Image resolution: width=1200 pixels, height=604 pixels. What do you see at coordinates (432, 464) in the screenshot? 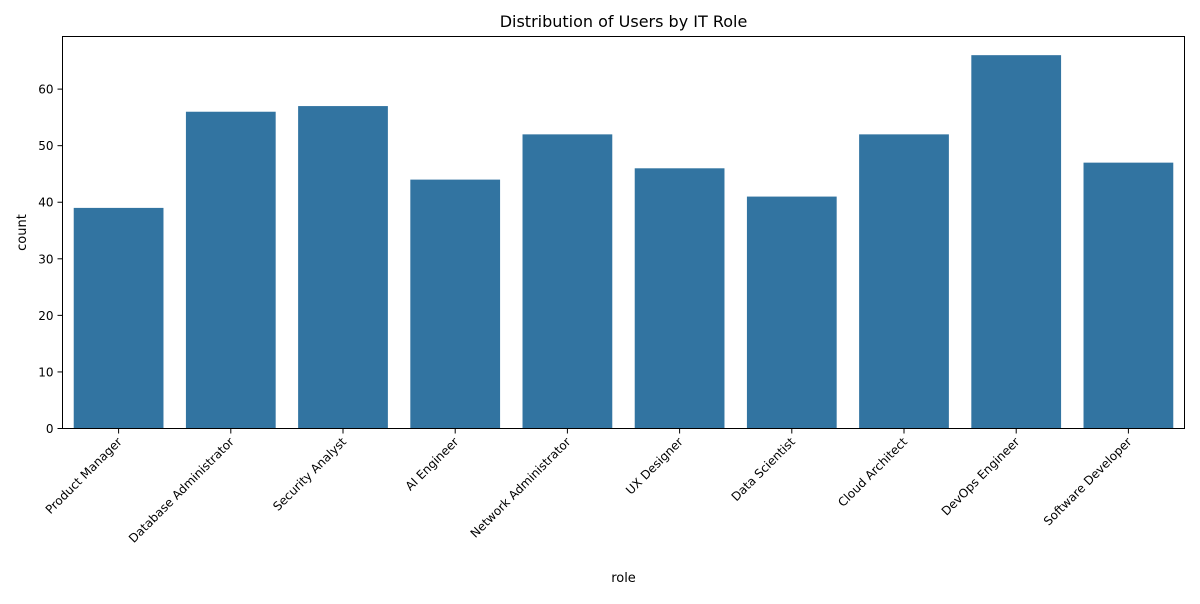
I see `x-tick-label: AI Engineer` at bounding box center [432, 464].